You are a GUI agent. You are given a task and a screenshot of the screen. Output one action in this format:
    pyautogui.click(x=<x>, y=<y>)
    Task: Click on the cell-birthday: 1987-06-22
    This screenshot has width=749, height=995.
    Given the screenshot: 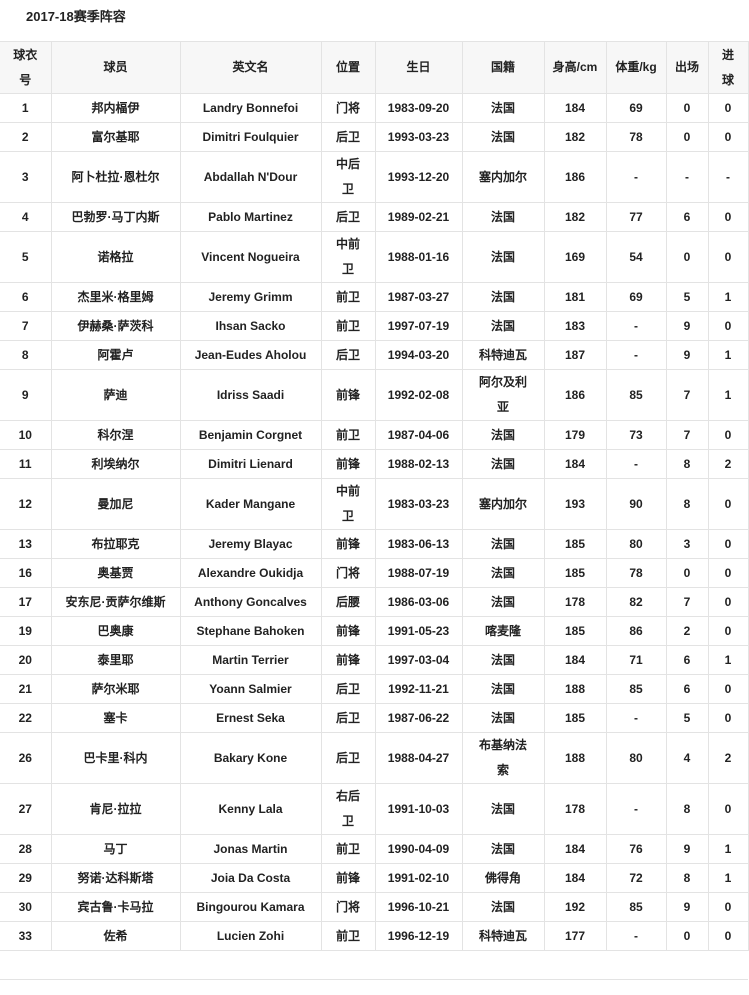 What is the action you would take?
    pyautogui.click(x=418, y=718)
    